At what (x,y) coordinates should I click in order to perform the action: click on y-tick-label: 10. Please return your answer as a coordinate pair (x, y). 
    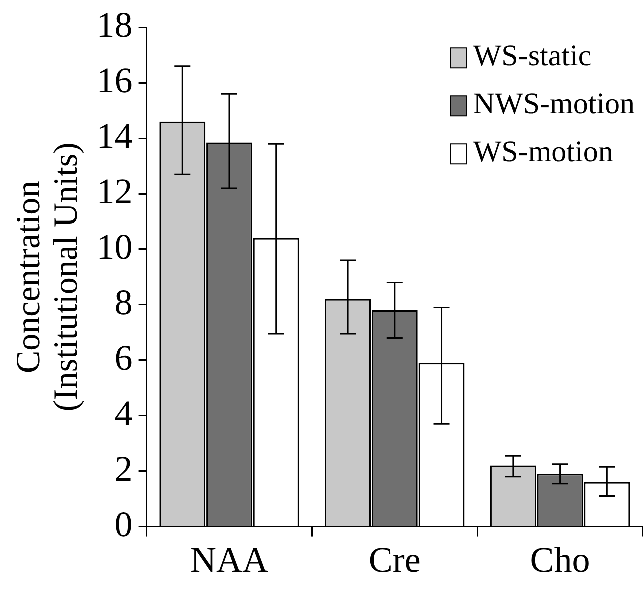
    Looking at the image, I should click on (114, 246).